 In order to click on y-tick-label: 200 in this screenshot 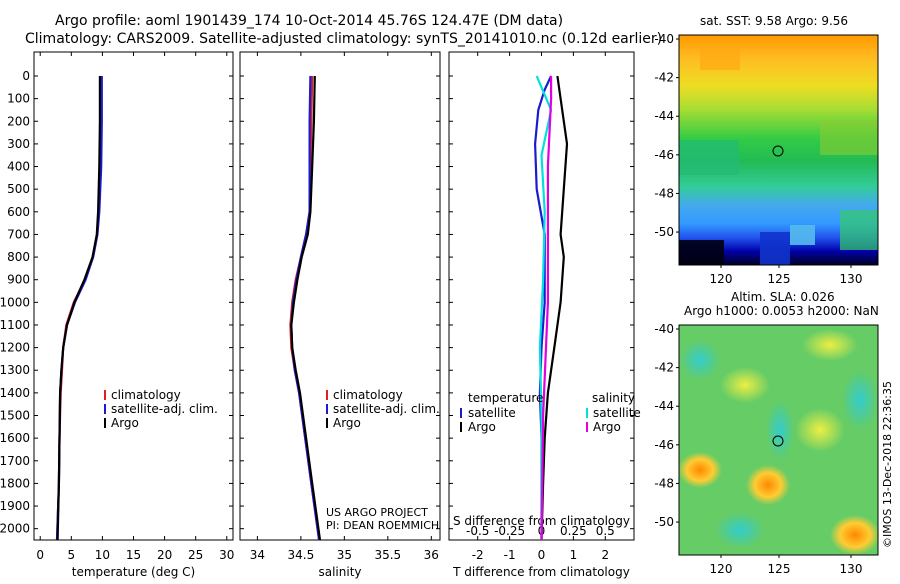, I will do `click(18, 121)`.